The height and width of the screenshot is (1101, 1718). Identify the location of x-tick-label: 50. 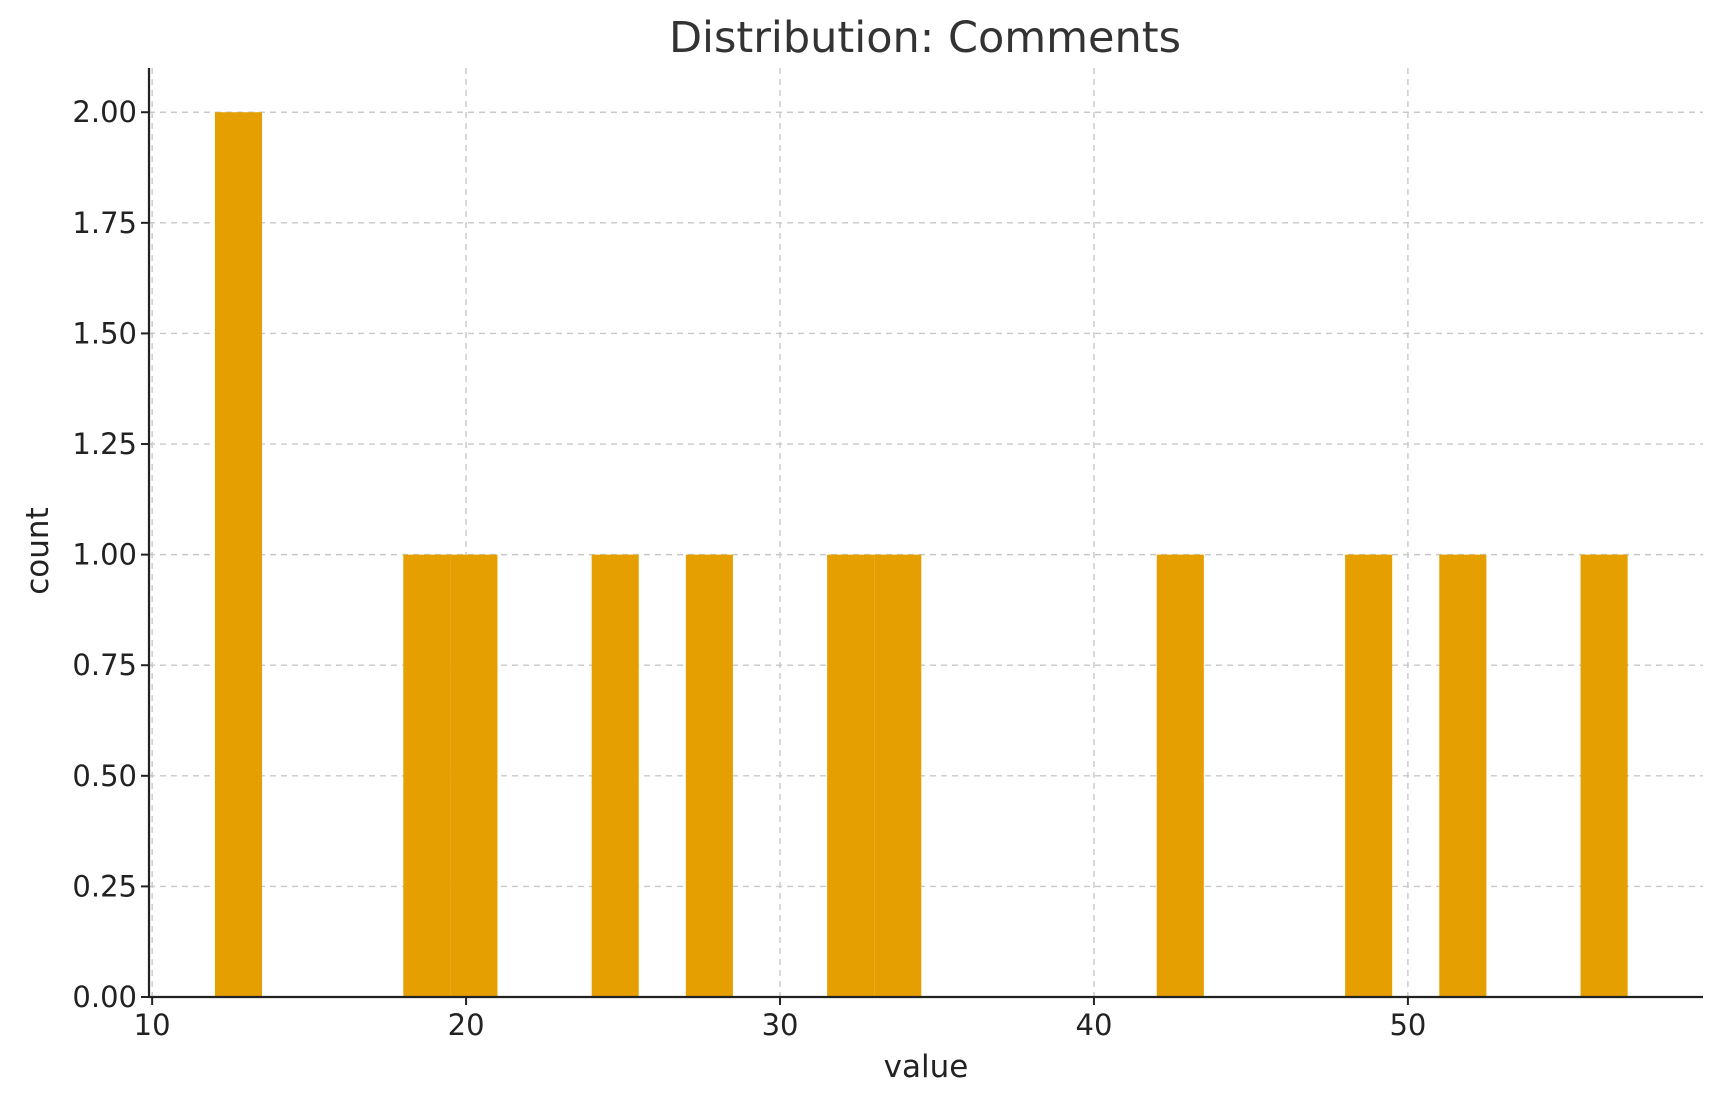
(1407, 1025).